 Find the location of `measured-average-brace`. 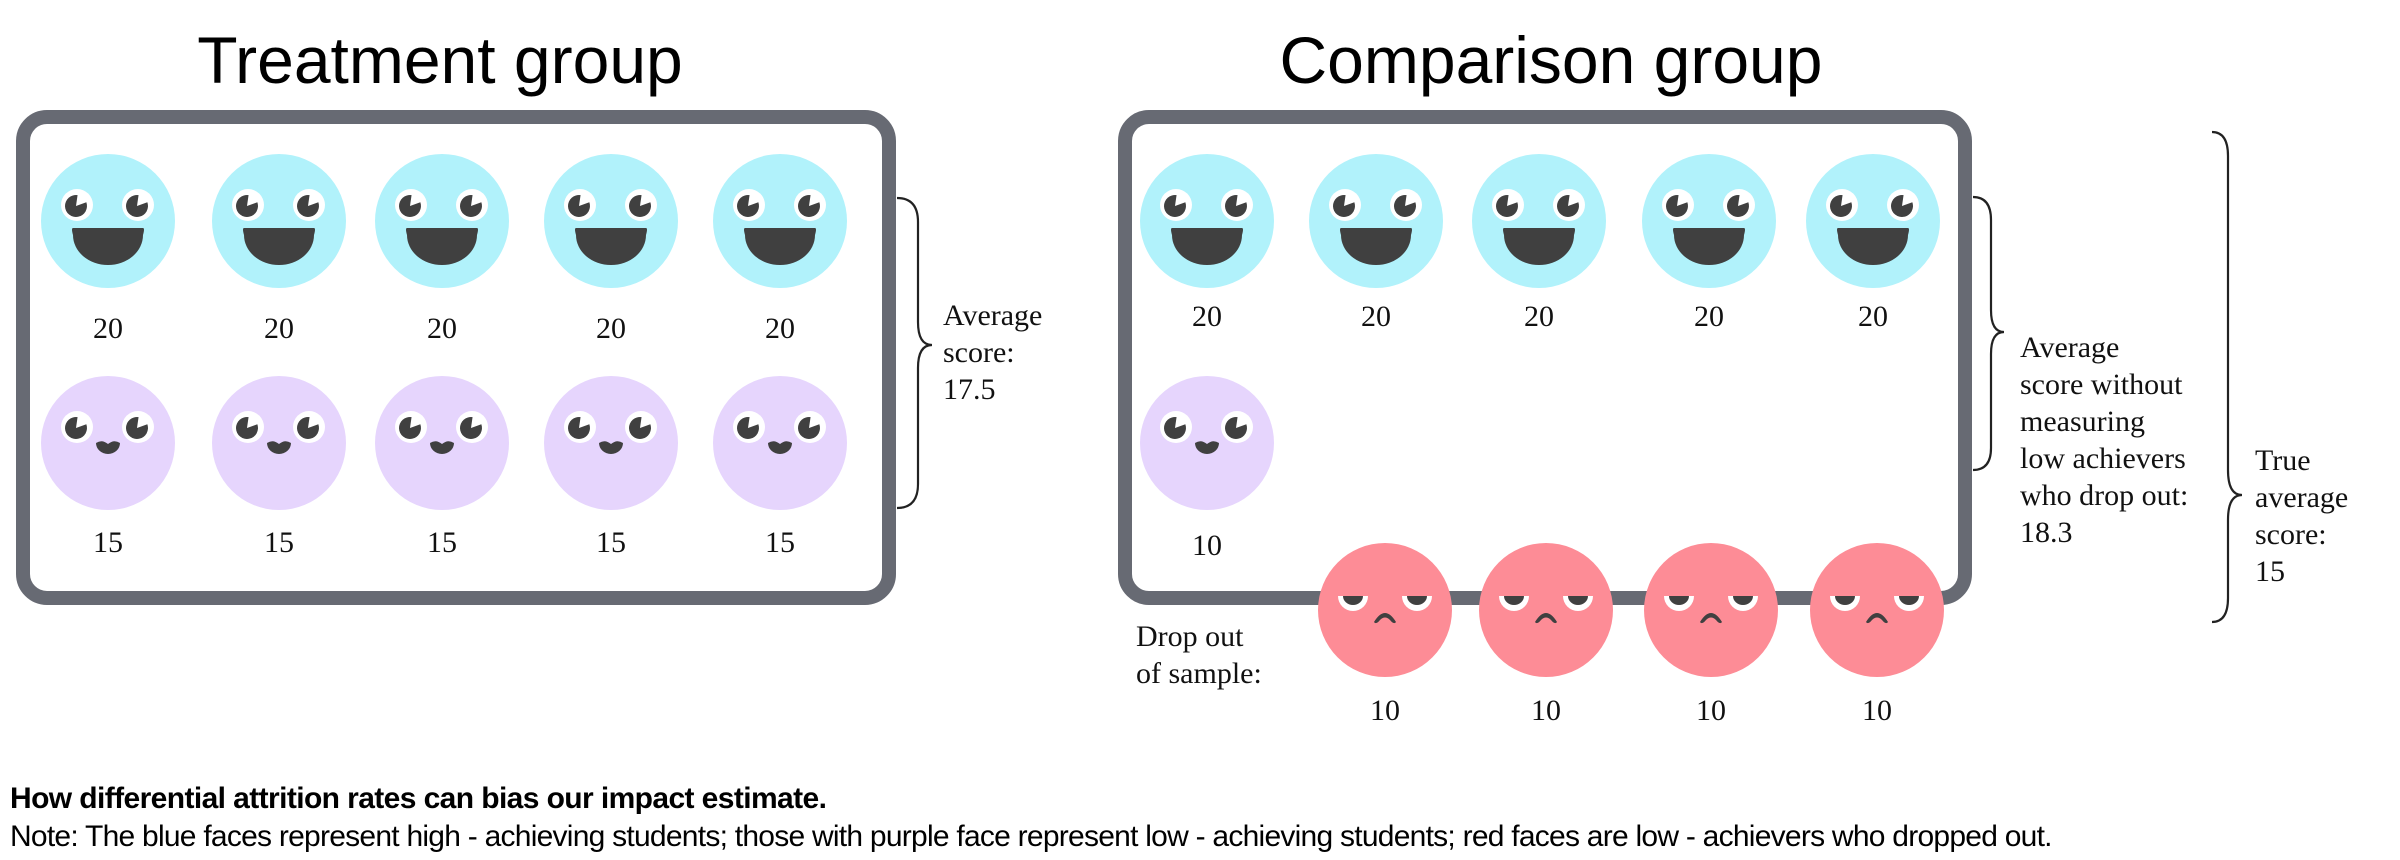

measured-average-brace is located at coordinates (1988, 333).